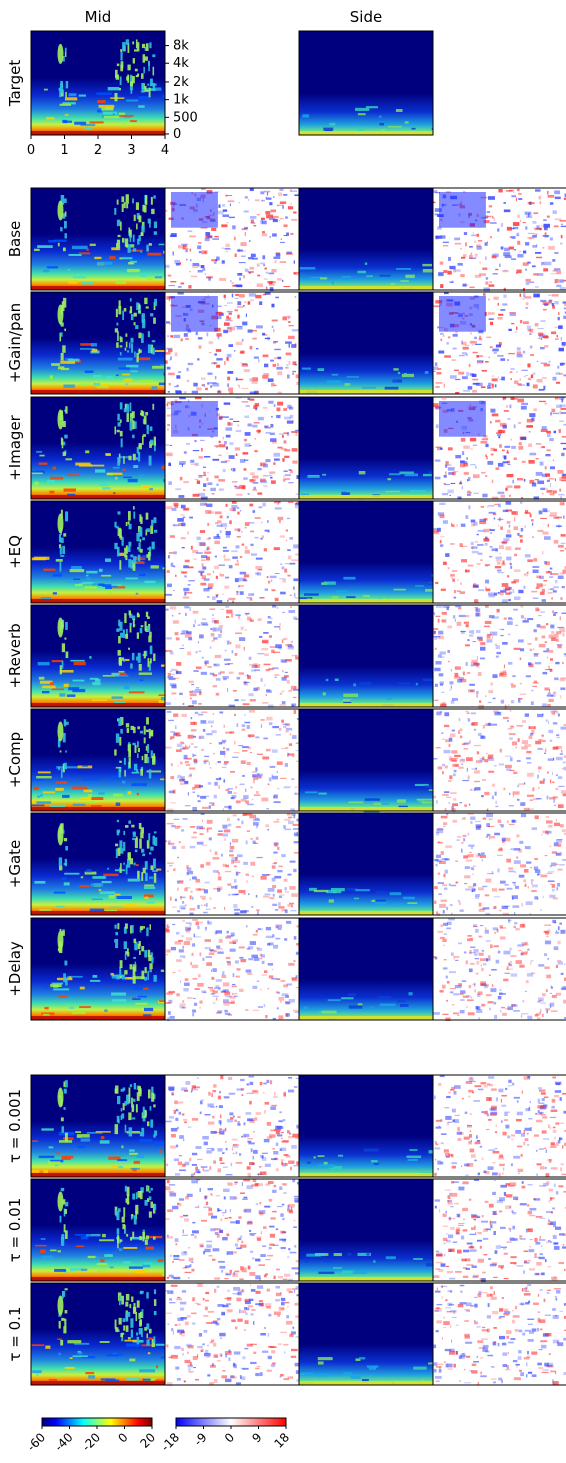  What do you see at coordinates (98, 448) in the screenshot?
I see `row-group-2-mid` at bounding box center [98, 448].